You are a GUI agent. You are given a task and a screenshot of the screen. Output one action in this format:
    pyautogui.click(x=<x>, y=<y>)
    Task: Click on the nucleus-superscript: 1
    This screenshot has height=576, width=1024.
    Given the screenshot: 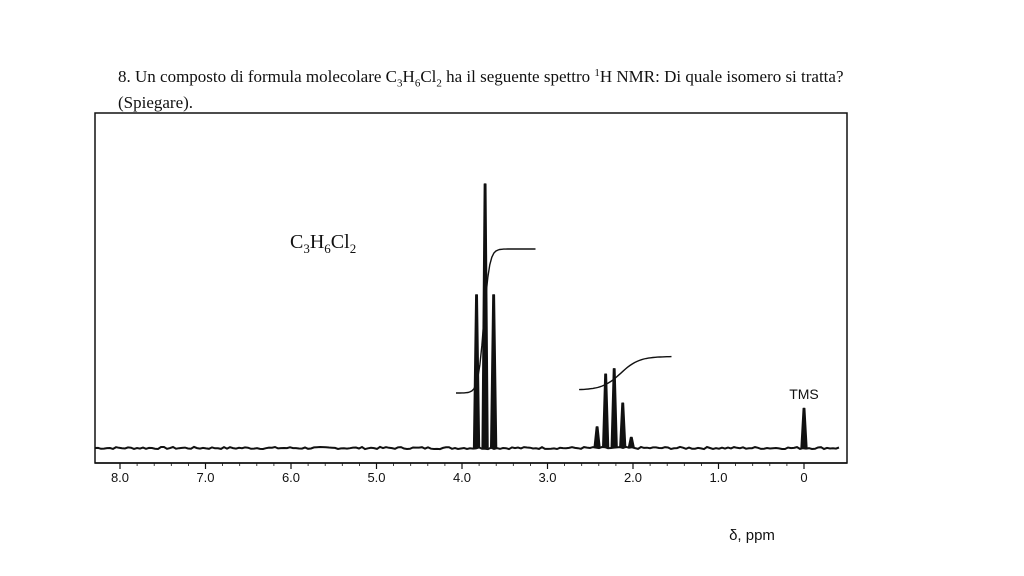 What is the action you would take?
    pyautogui.click(x=597, y=73)
    